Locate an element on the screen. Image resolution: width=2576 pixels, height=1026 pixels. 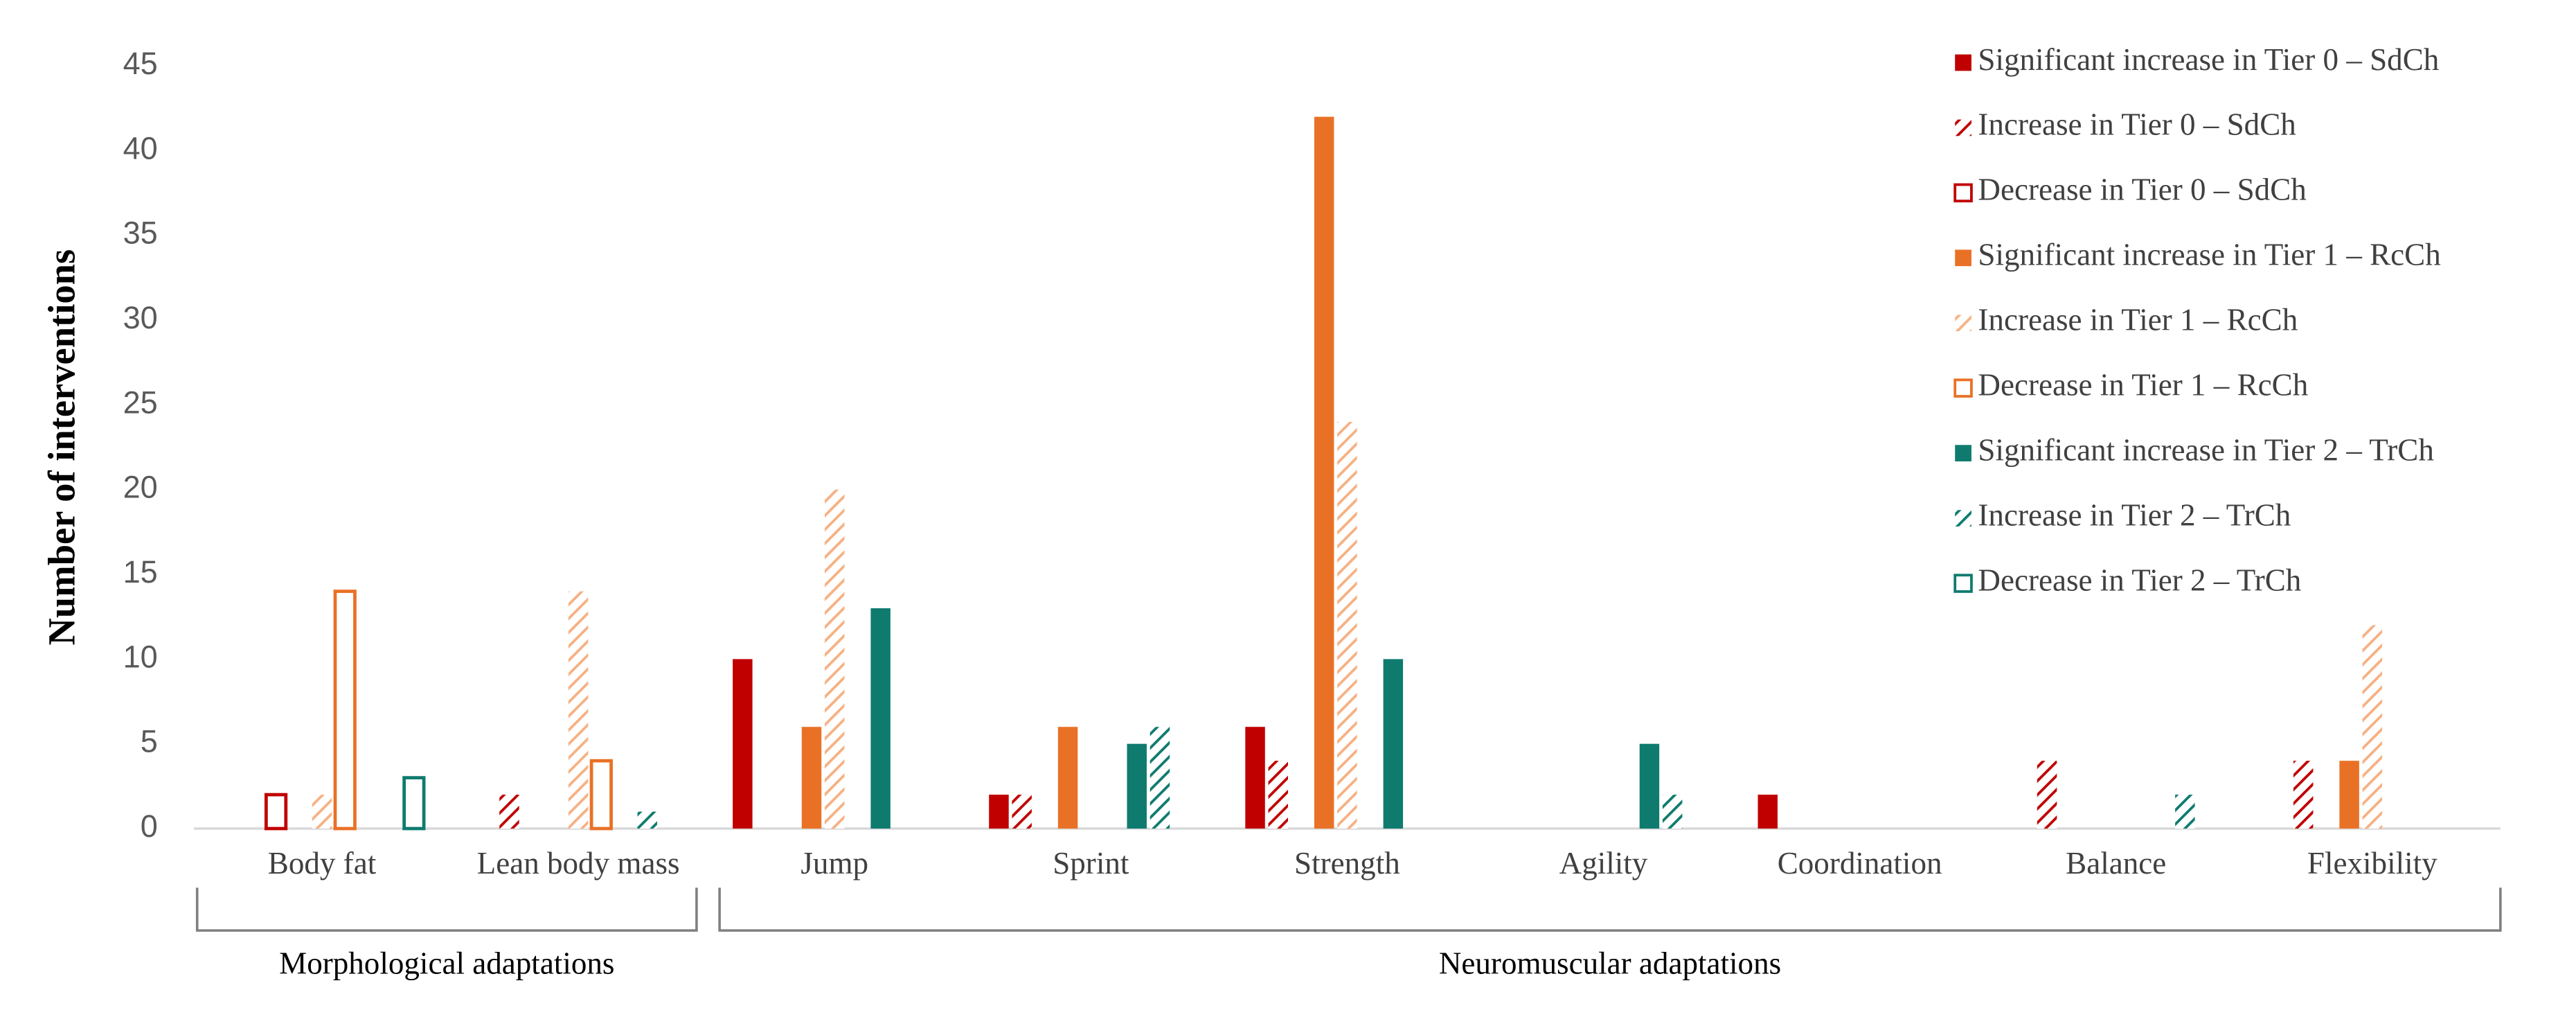
x-tick-label: Sprint is located at coordinates (1091, 863).